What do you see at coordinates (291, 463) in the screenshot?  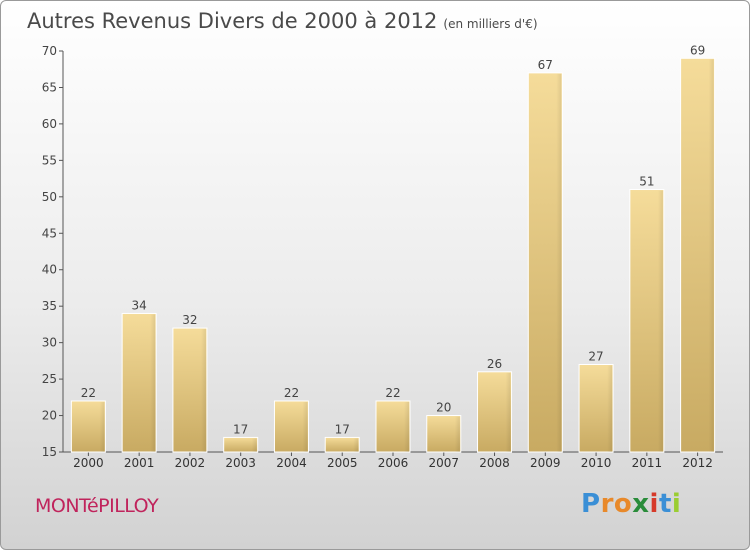 I see `x-tick-label: 2004` at bounding box center [291, 463].